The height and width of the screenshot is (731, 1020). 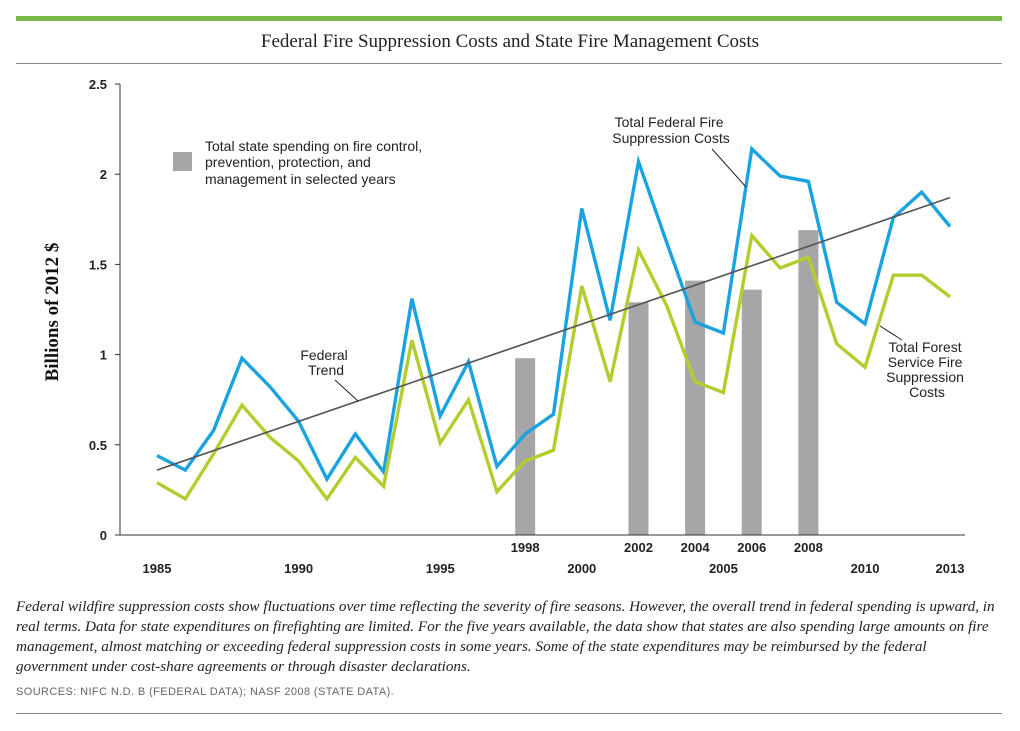 I want to click on x-tick-label-2005: 2005, so click(x=723, y=568).